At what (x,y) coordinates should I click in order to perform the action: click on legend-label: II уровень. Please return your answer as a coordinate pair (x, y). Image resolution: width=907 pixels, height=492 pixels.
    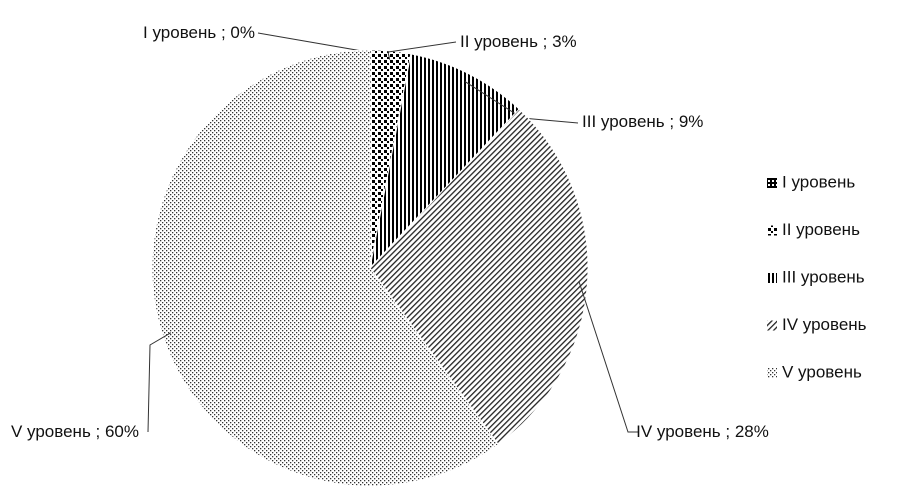
    Looking at the image, I should click on (821, 229).